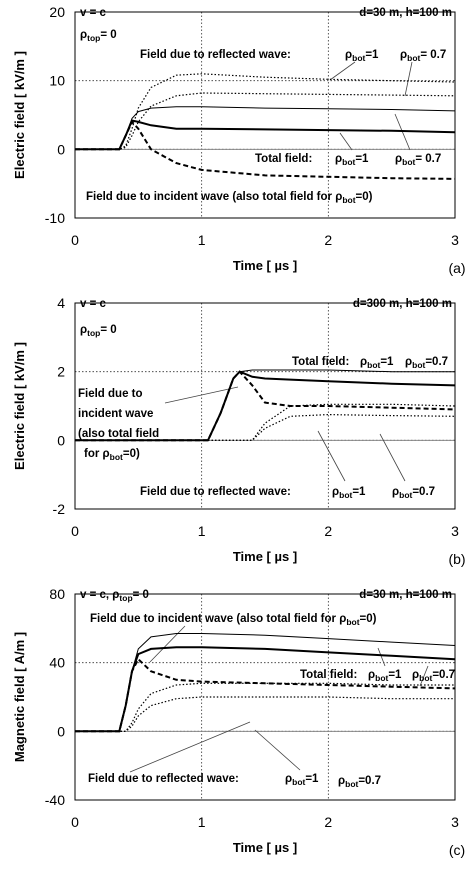 This screenshot has width=474, height=874. What do you see at coordinates (61, 303) in the screenshot?
I see `y-tick-label: 4` at bounding box center [61, 303].